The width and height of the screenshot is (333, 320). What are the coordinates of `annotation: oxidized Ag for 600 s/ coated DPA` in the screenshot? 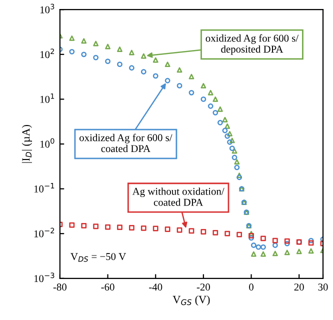 It's located at (126, 143).